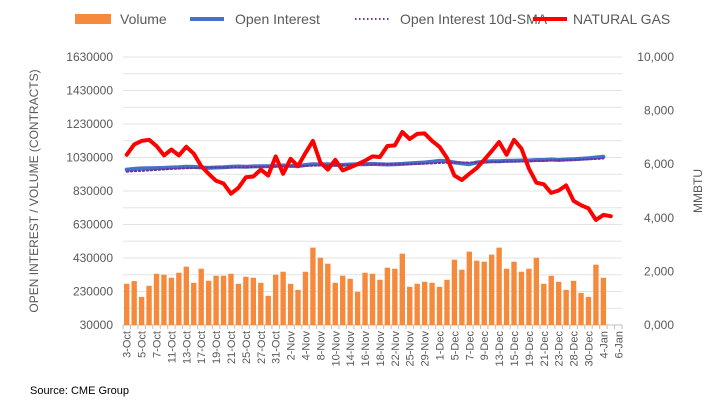  What do you see at coordinates (500, 349) in the screenshot?
I see `x-tick-label: 13-Dec` at bounding box center [500, 349].